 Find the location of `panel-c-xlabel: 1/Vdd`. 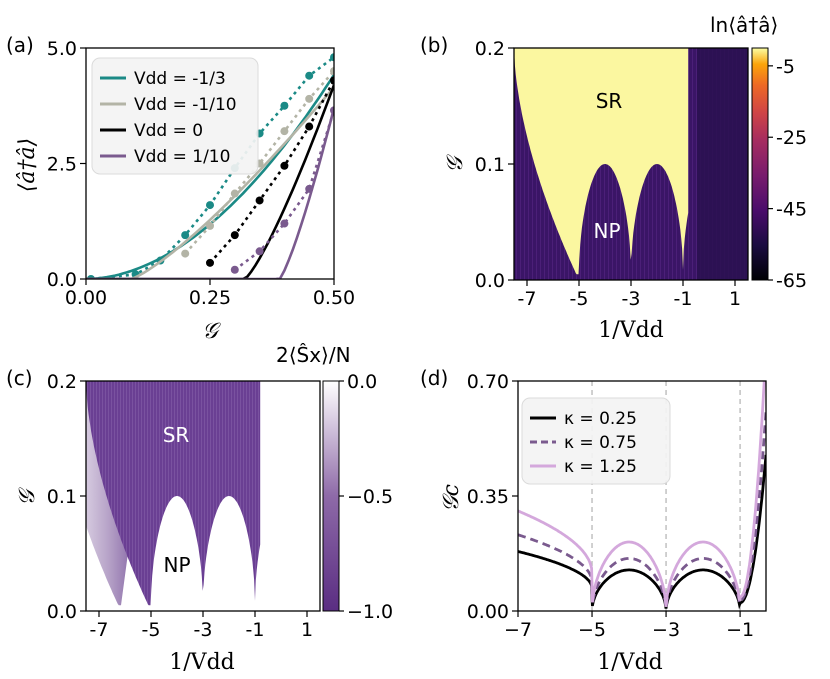

panel-c-xlabel: 1/Vdd is located at coordinates (201, 662).